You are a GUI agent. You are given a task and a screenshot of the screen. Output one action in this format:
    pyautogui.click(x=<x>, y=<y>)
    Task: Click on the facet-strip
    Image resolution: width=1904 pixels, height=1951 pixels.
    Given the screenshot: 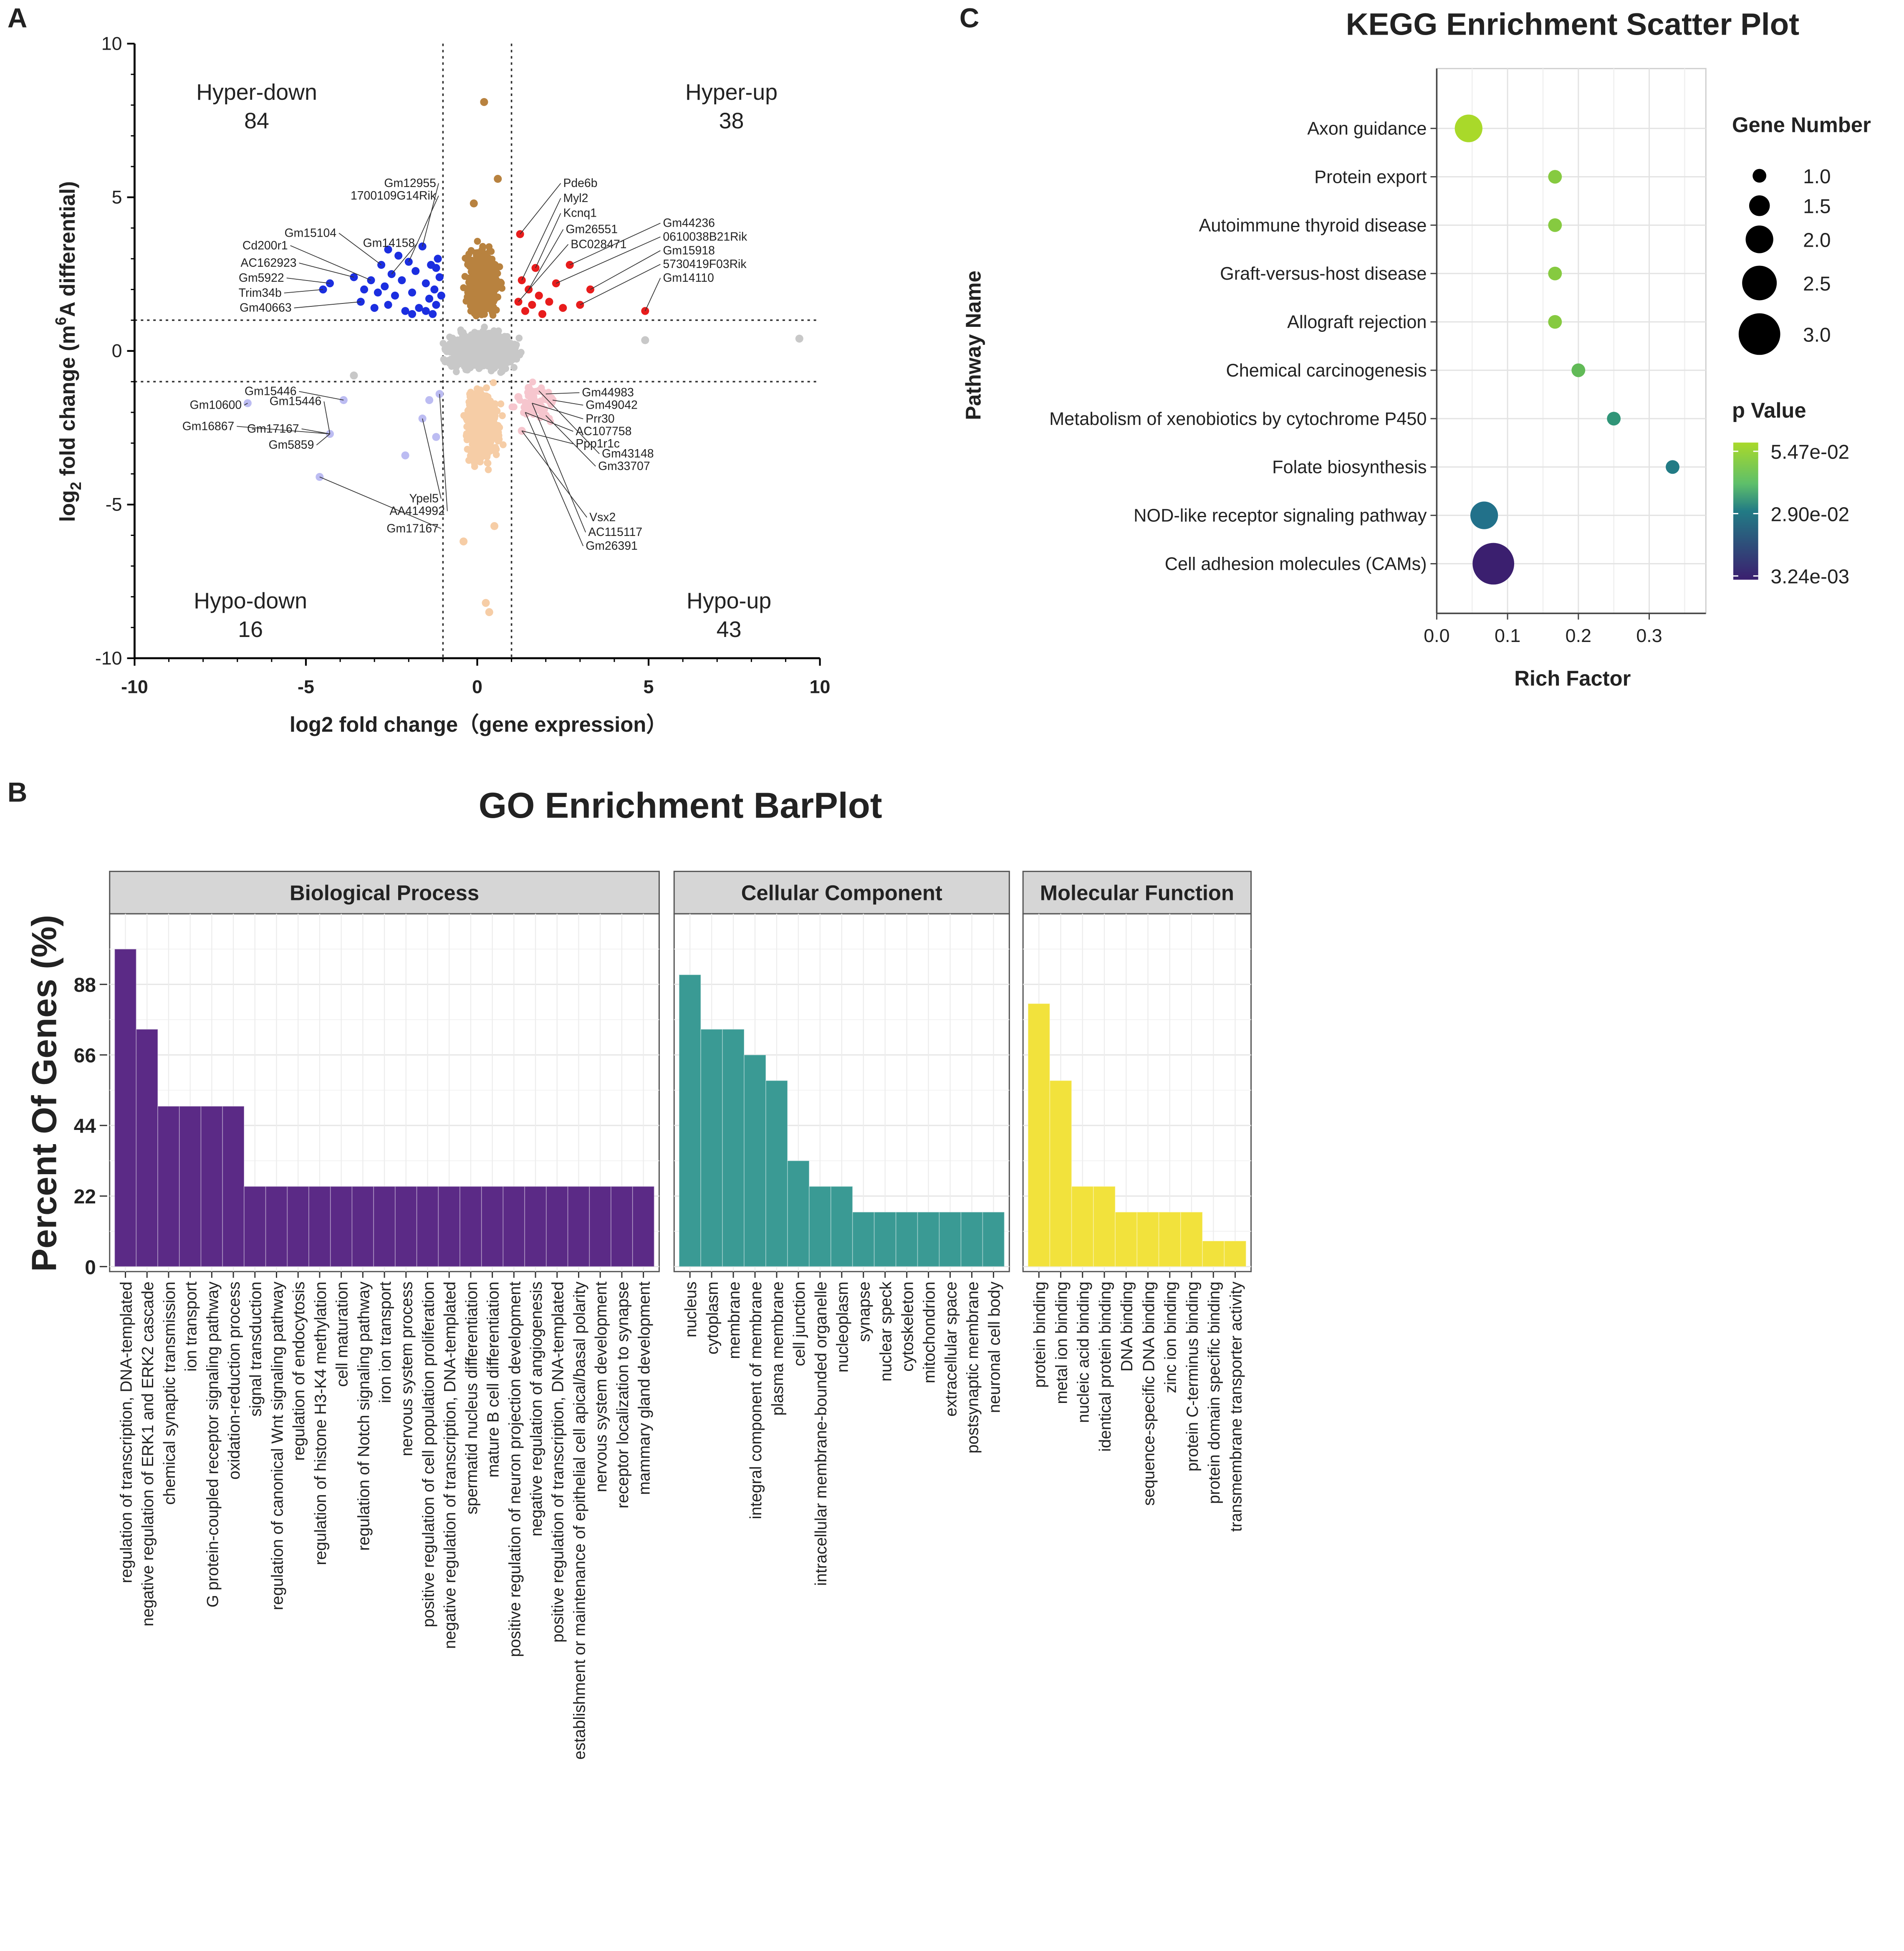 What is the action you would take?
    pyautogui.click(x=841, y=893)
    